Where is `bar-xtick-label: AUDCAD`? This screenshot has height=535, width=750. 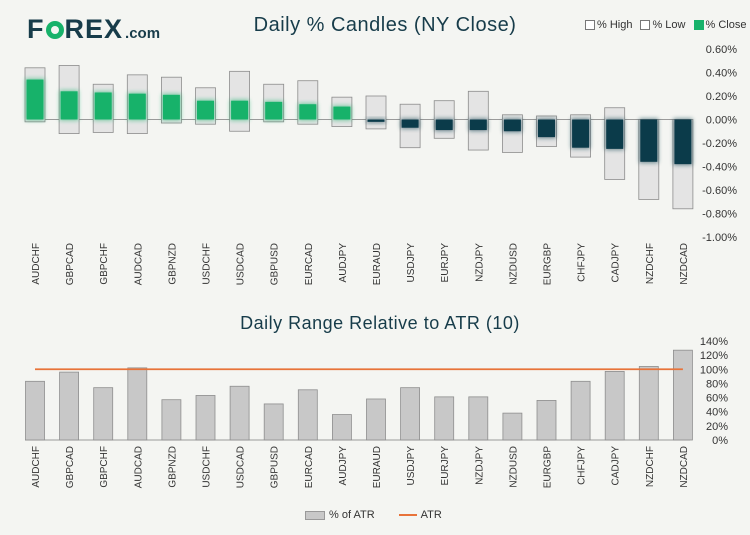 bar-xtick-label: AUDCAD is located at coordinates (138, 467).